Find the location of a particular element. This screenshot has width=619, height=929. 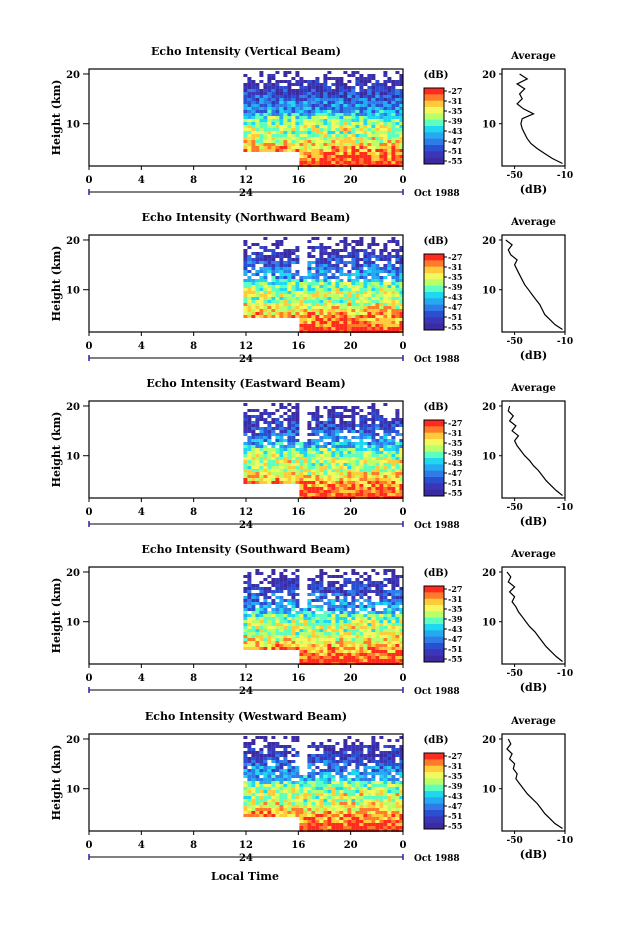

panel-title: Echo Intensity (Eastward Beam) is located at coordinates (245, 383).